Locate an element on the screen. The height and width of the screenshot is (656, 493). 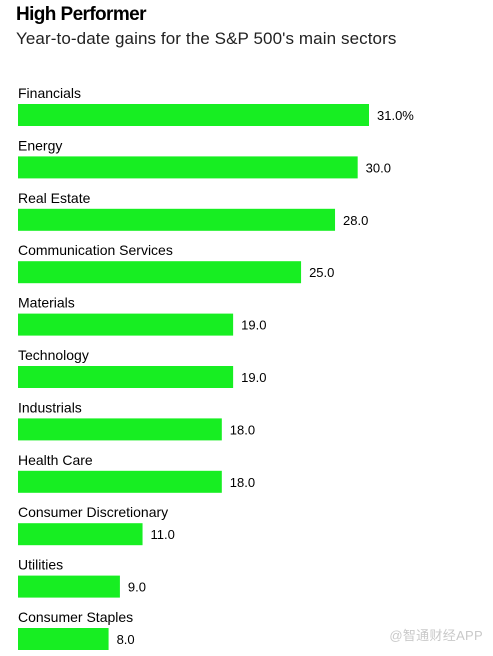
category-label: Energy is located at coordinates (40, 145).